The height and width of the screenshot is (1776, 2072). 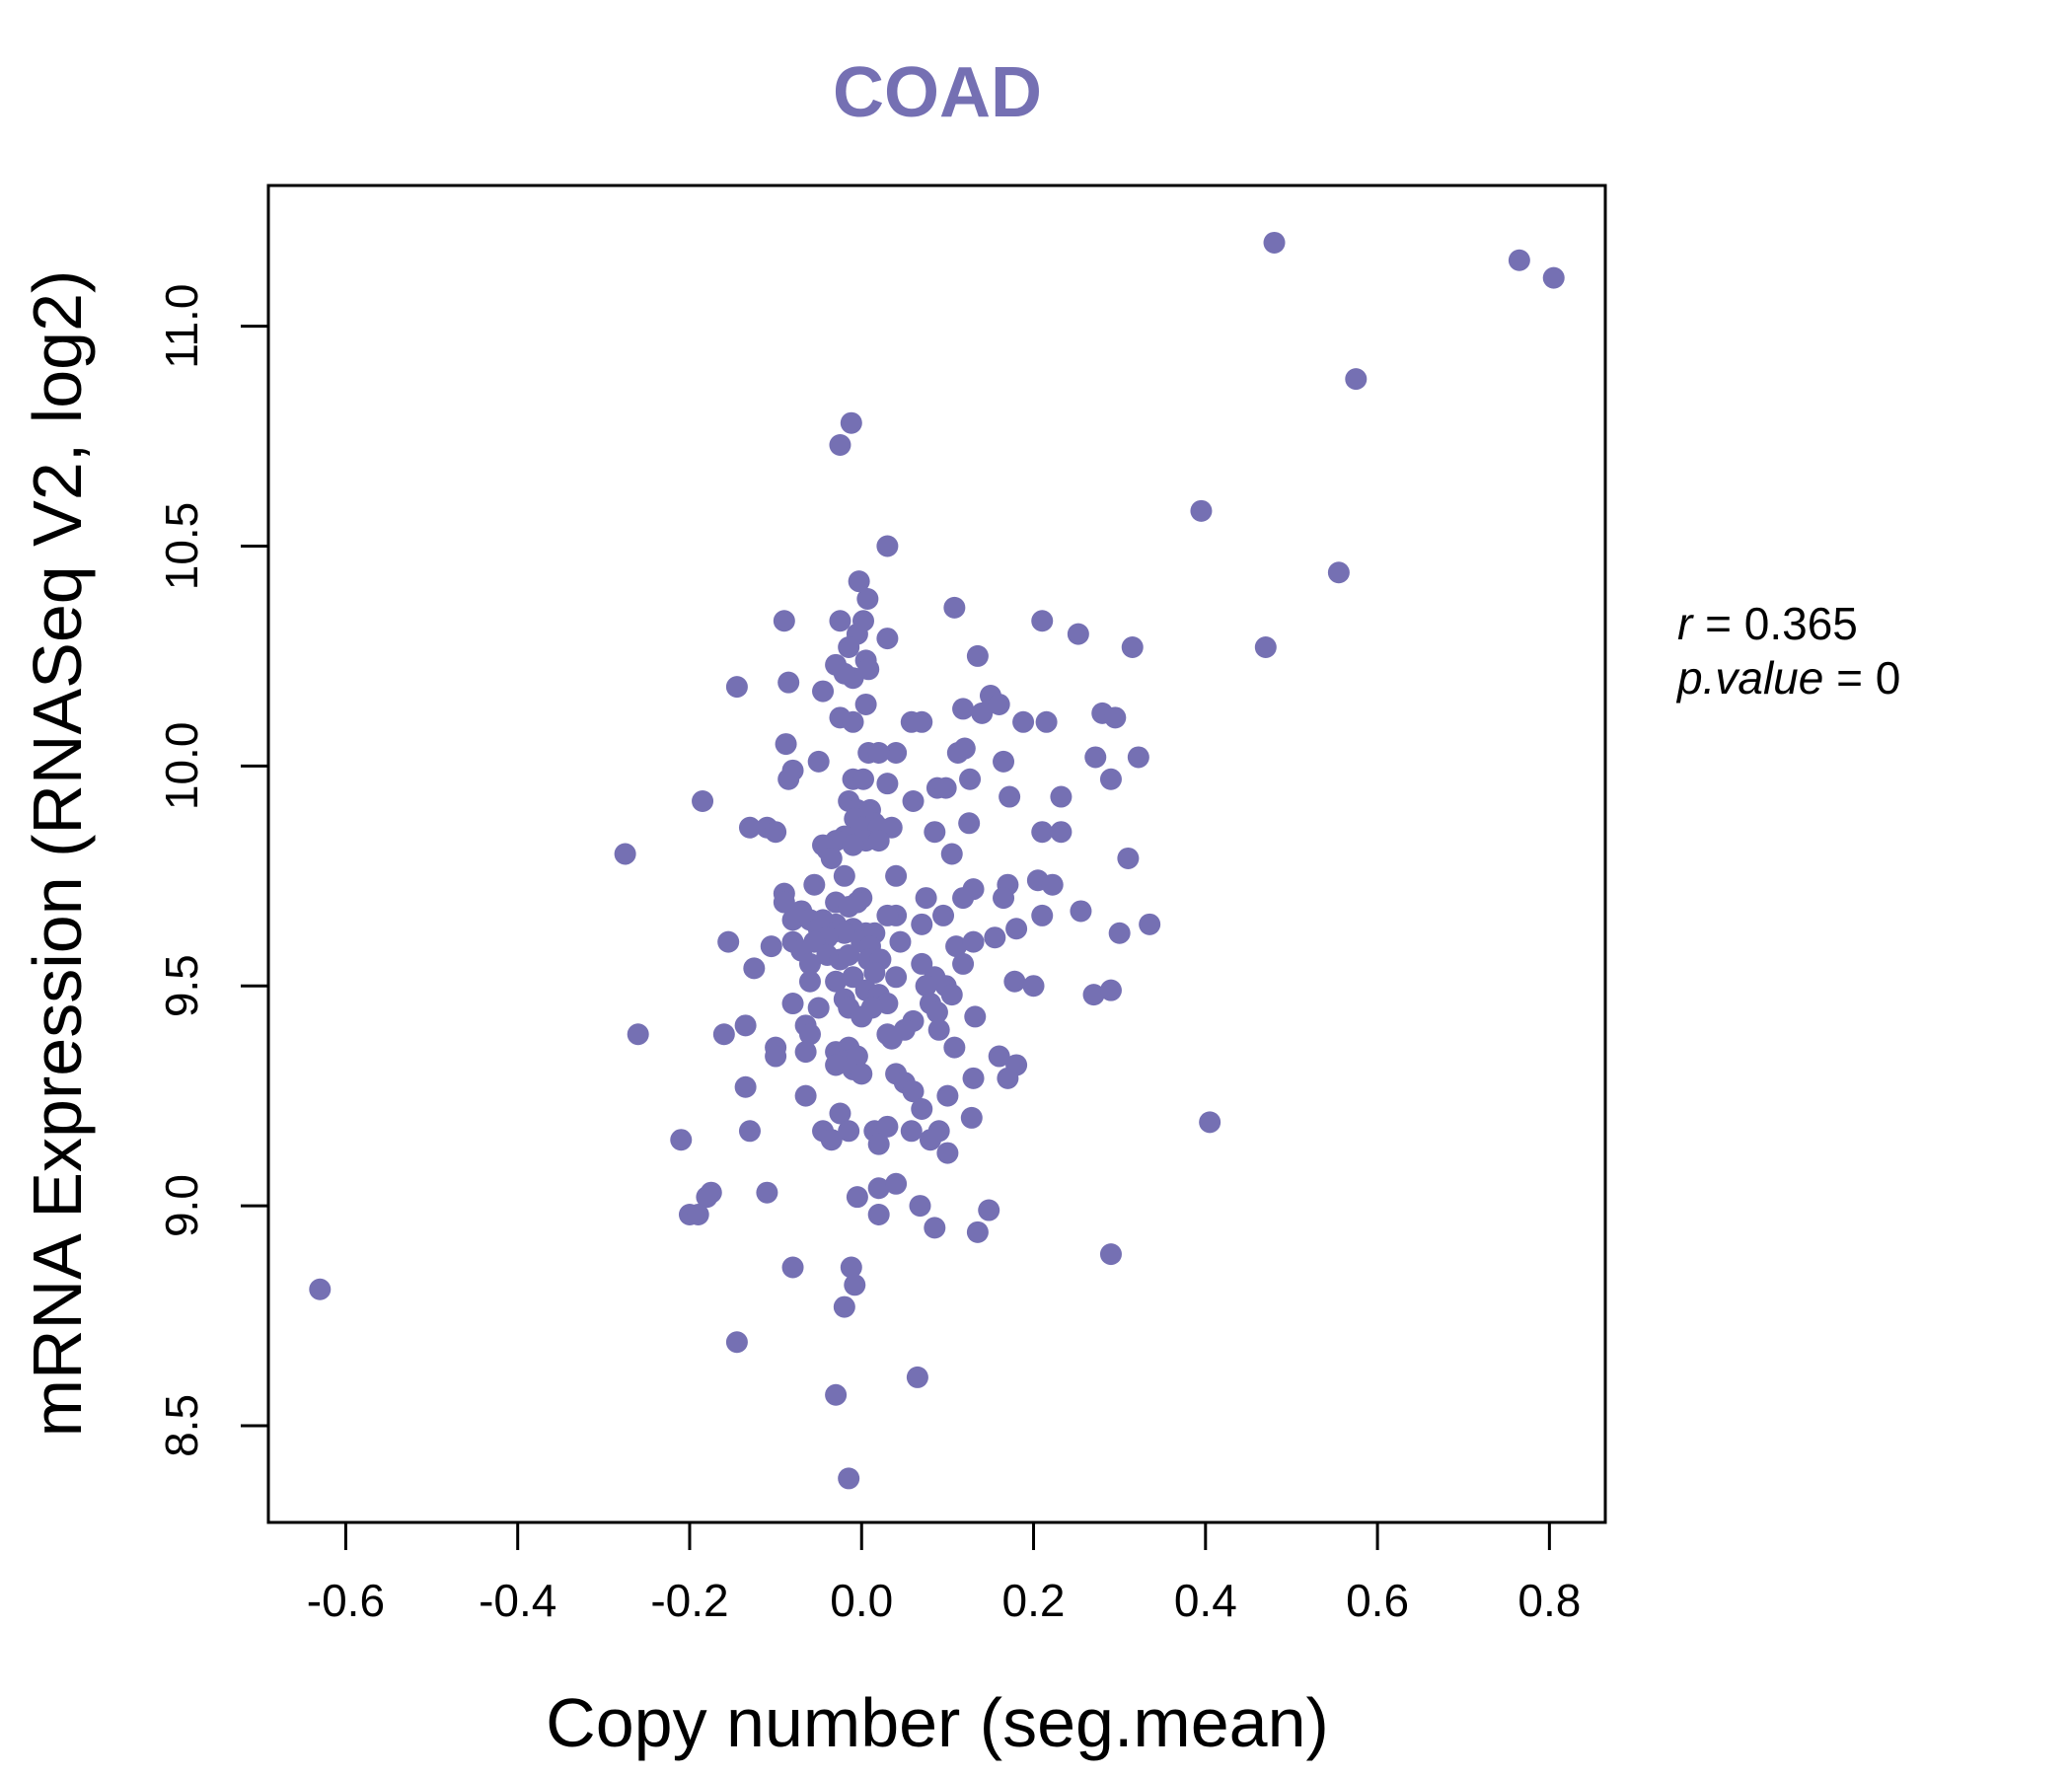 I want to click on x-tick-label: 0.4, so click(x=1206, y=1601).